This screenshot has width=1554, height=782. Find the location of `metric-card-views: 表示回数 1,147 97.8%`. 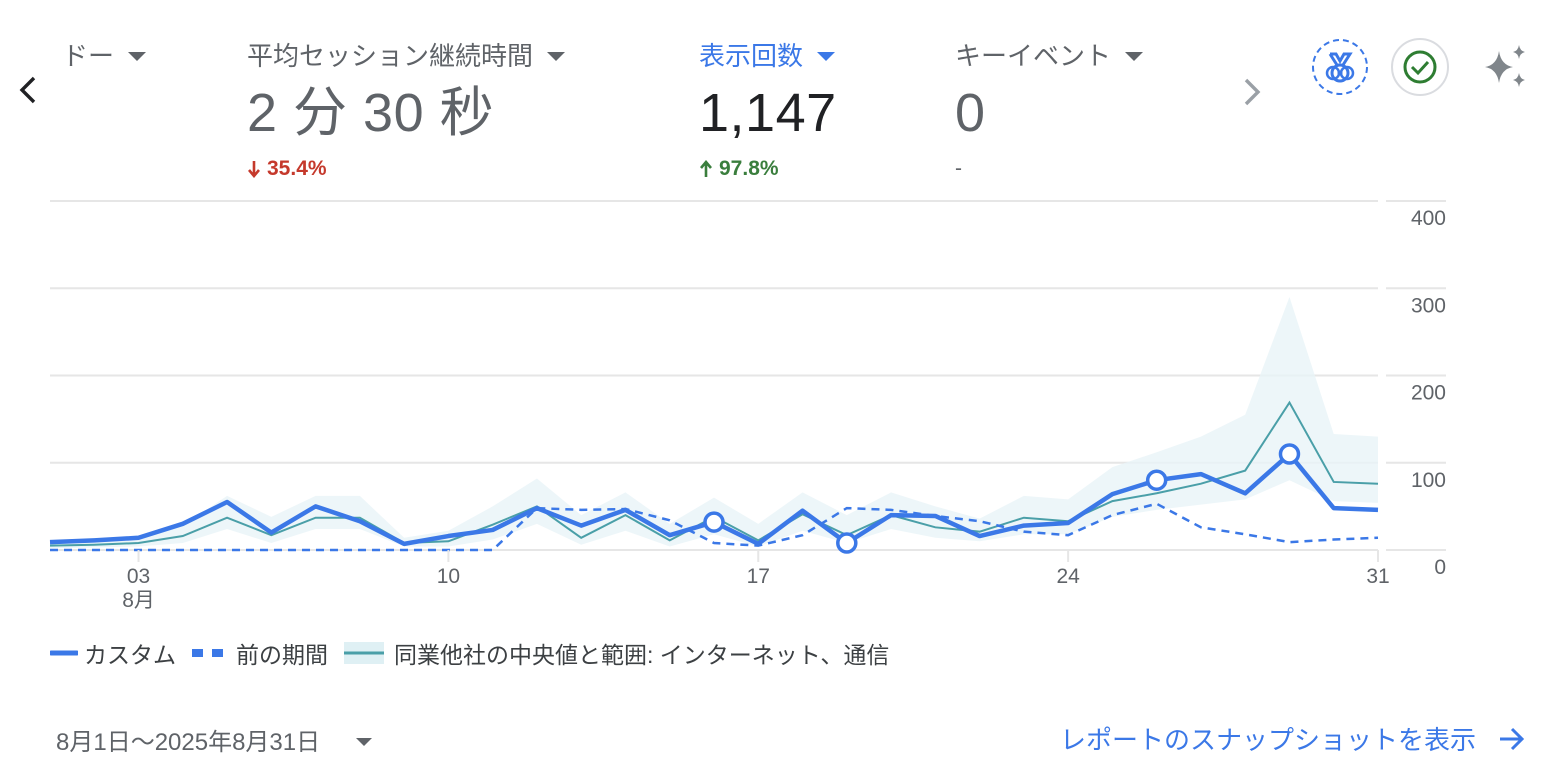

metric-card-views: 表示回数 1,147 97.8% is located at coordinates (768, 108).